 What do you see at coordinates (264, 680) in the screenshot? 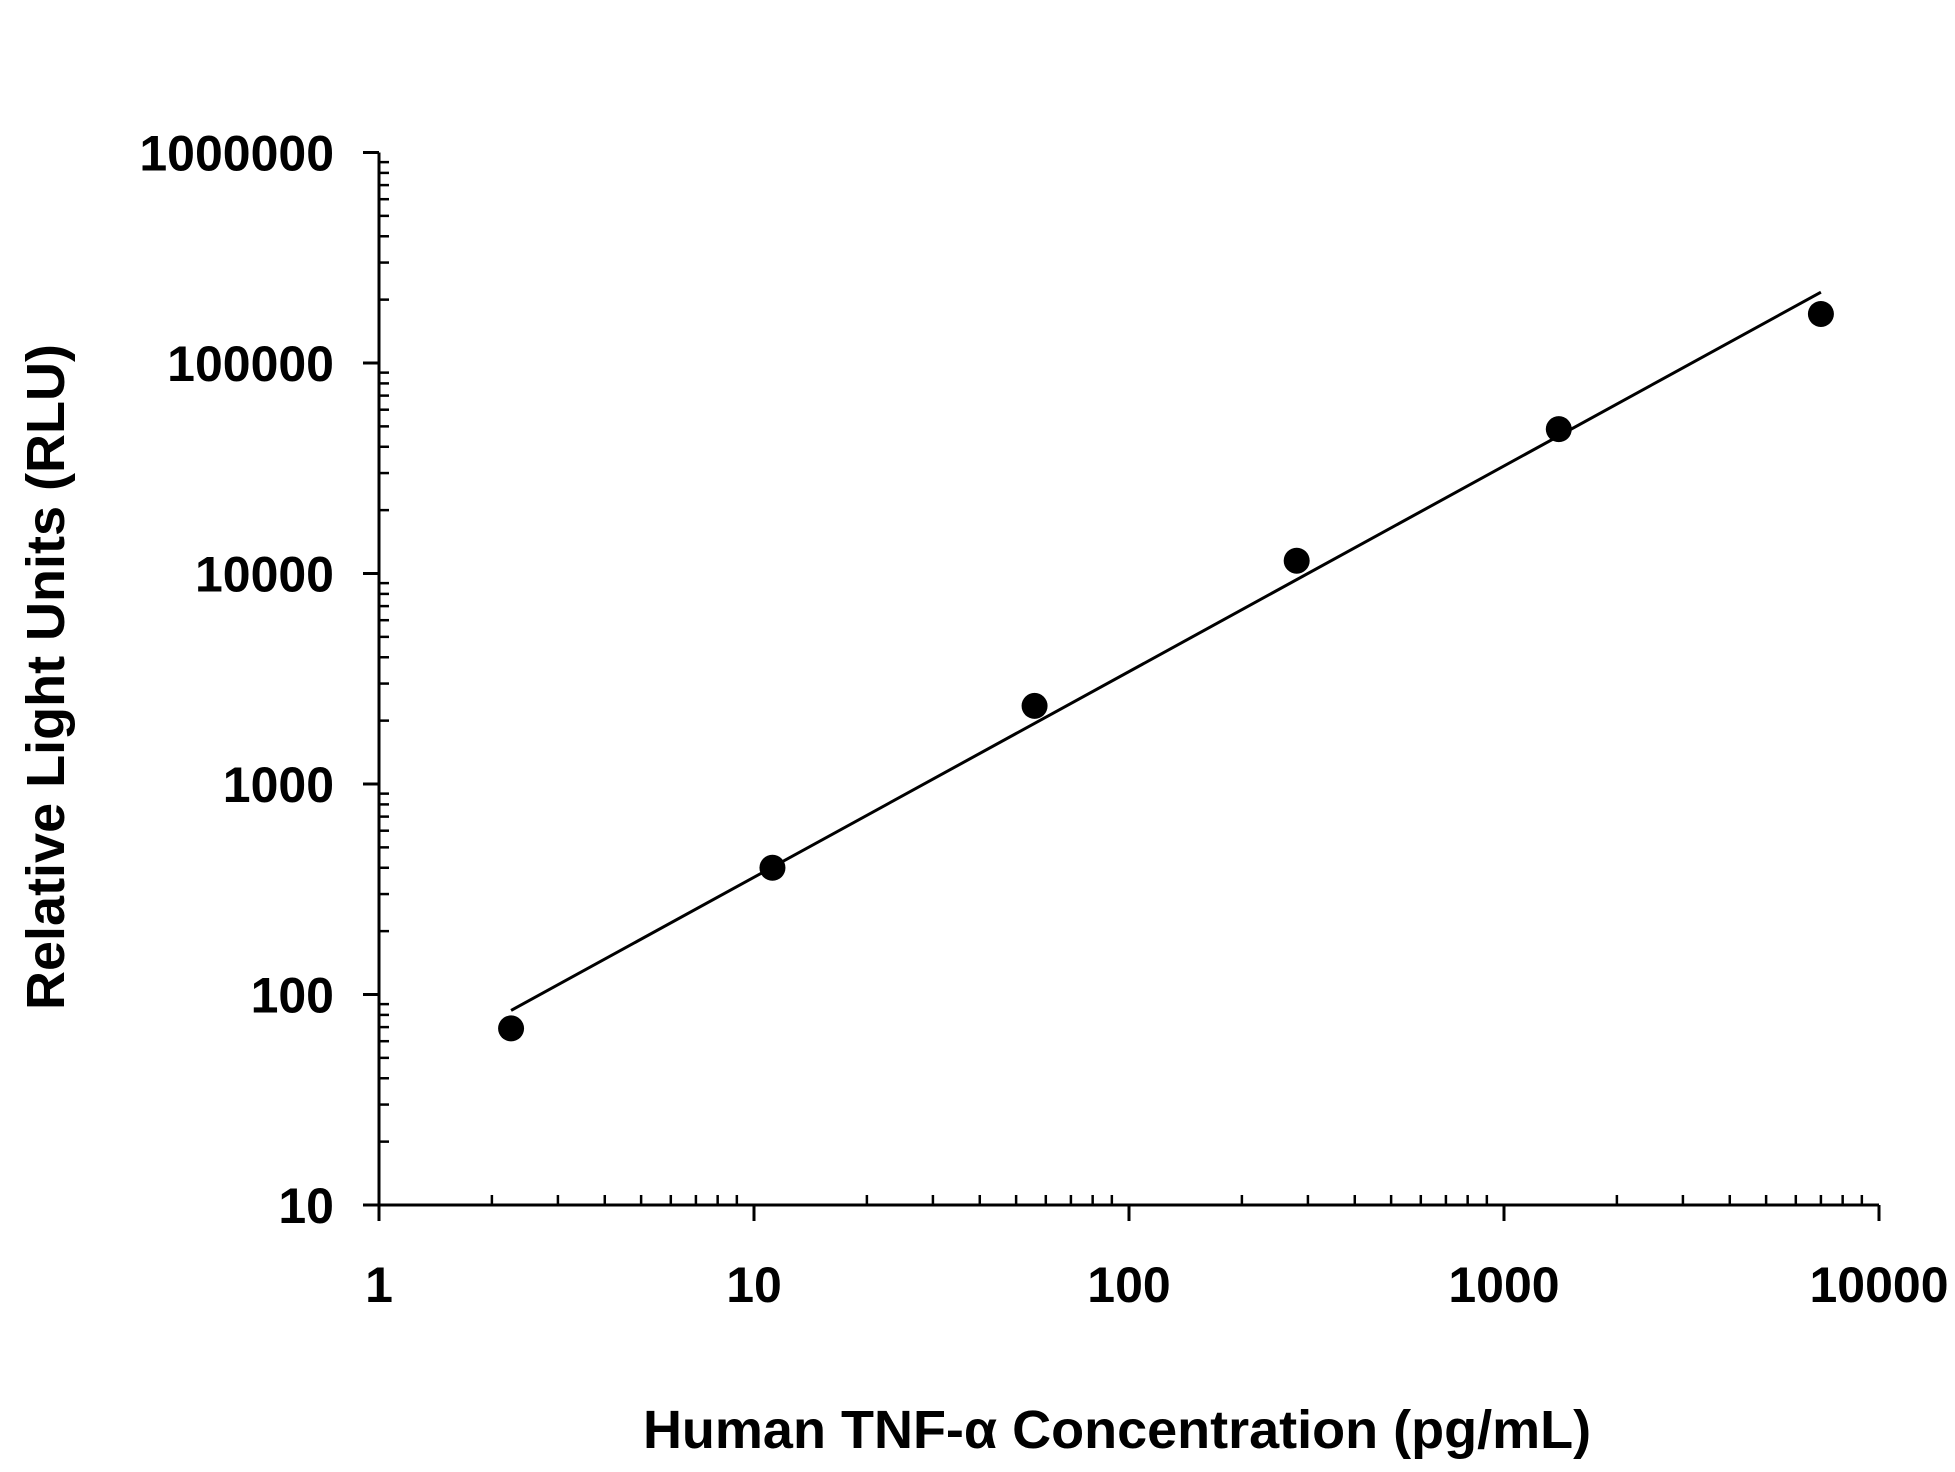
I see `y-axis: 10 100 1000 10000 100000 1000000` at bounding box center [264, 680].